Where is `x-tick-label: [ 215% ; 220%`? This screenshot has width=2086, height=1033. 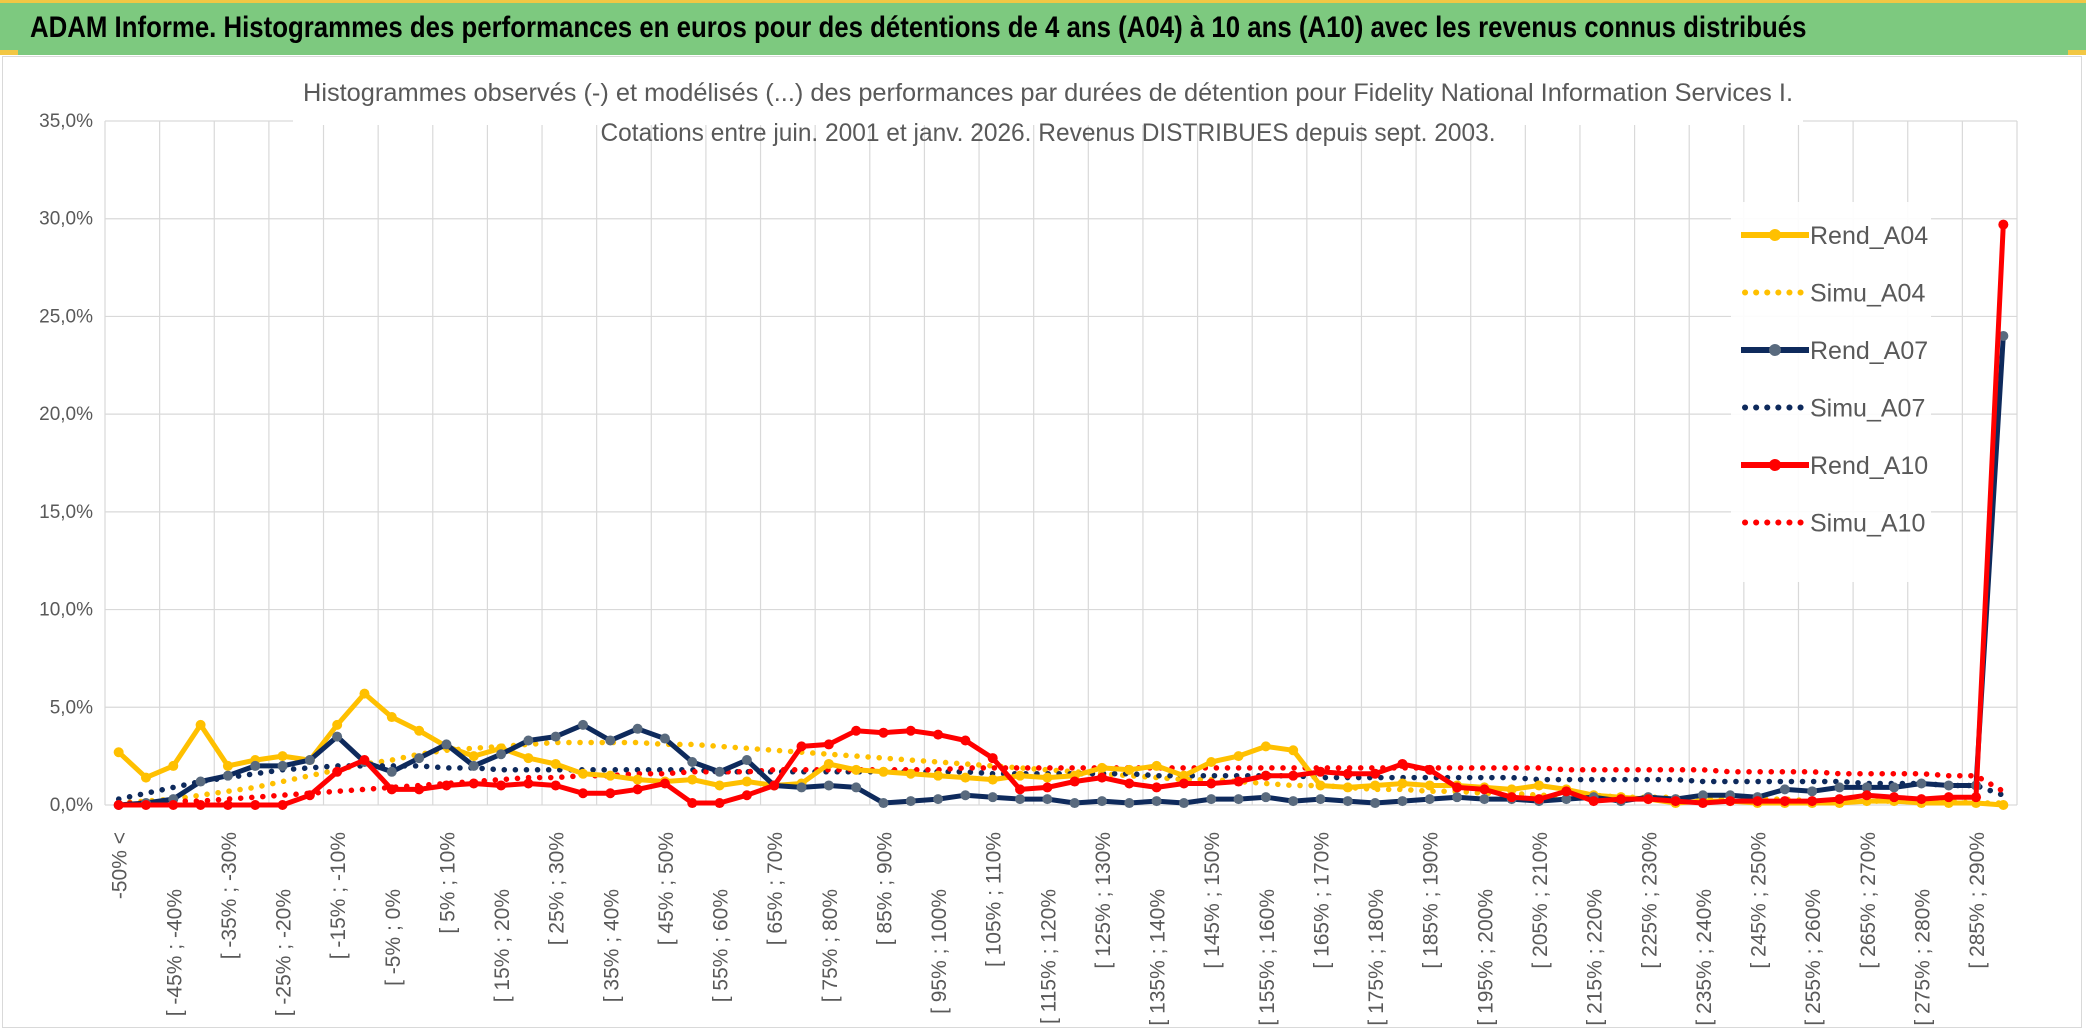
x-tick-label: [ 215% ; 220% is located at coordinates (1595, 957).